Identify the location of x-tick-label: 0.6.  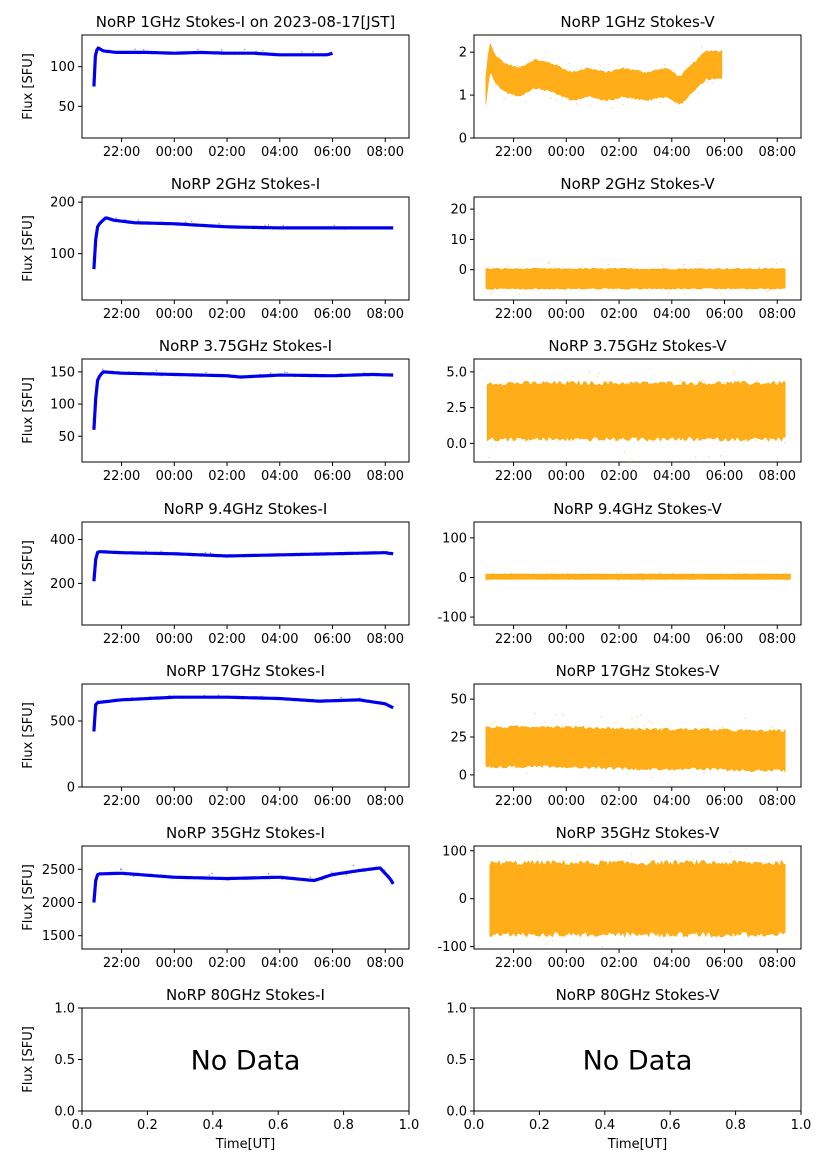
(670, 1125).